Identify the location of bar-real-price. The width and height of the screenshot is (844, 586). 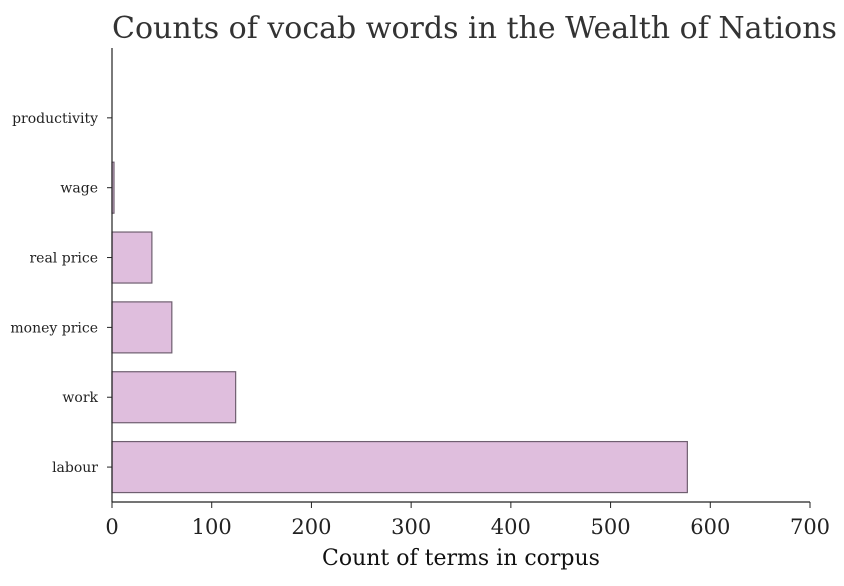
(132, 257).